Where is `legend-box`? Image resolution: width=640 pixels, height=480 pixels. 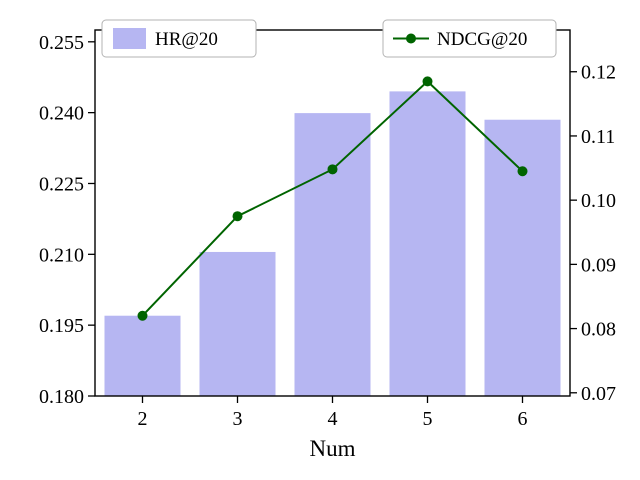 legend-box is located at coordinates (469, 38).